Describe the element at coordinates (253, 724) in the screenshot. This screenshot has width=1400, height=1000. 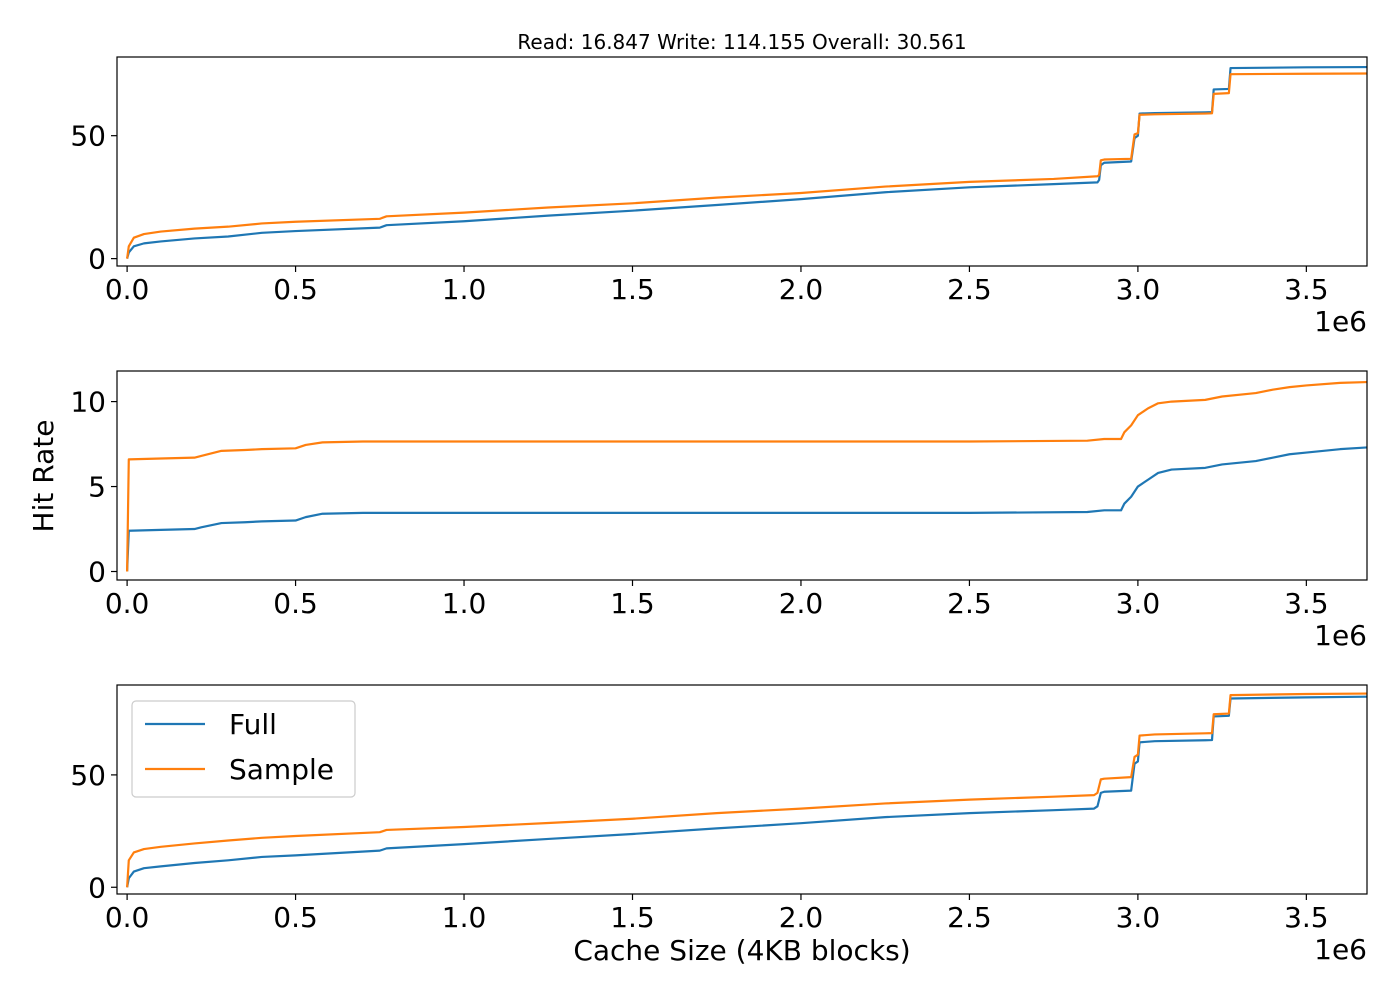
I see `legend-label-full: Full` at that location.